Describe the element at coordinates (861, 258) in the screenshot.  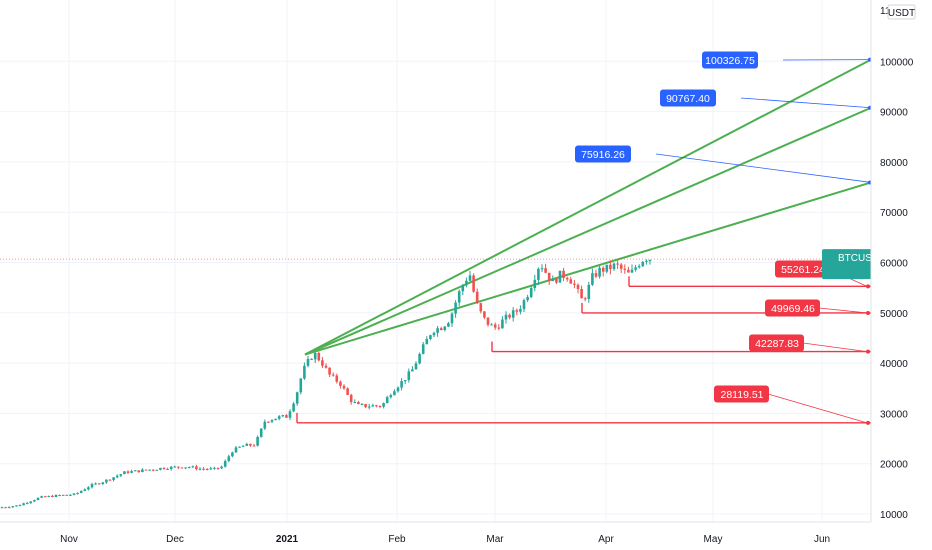
I see `last-price-symbol: BTCUSDT` at that location.